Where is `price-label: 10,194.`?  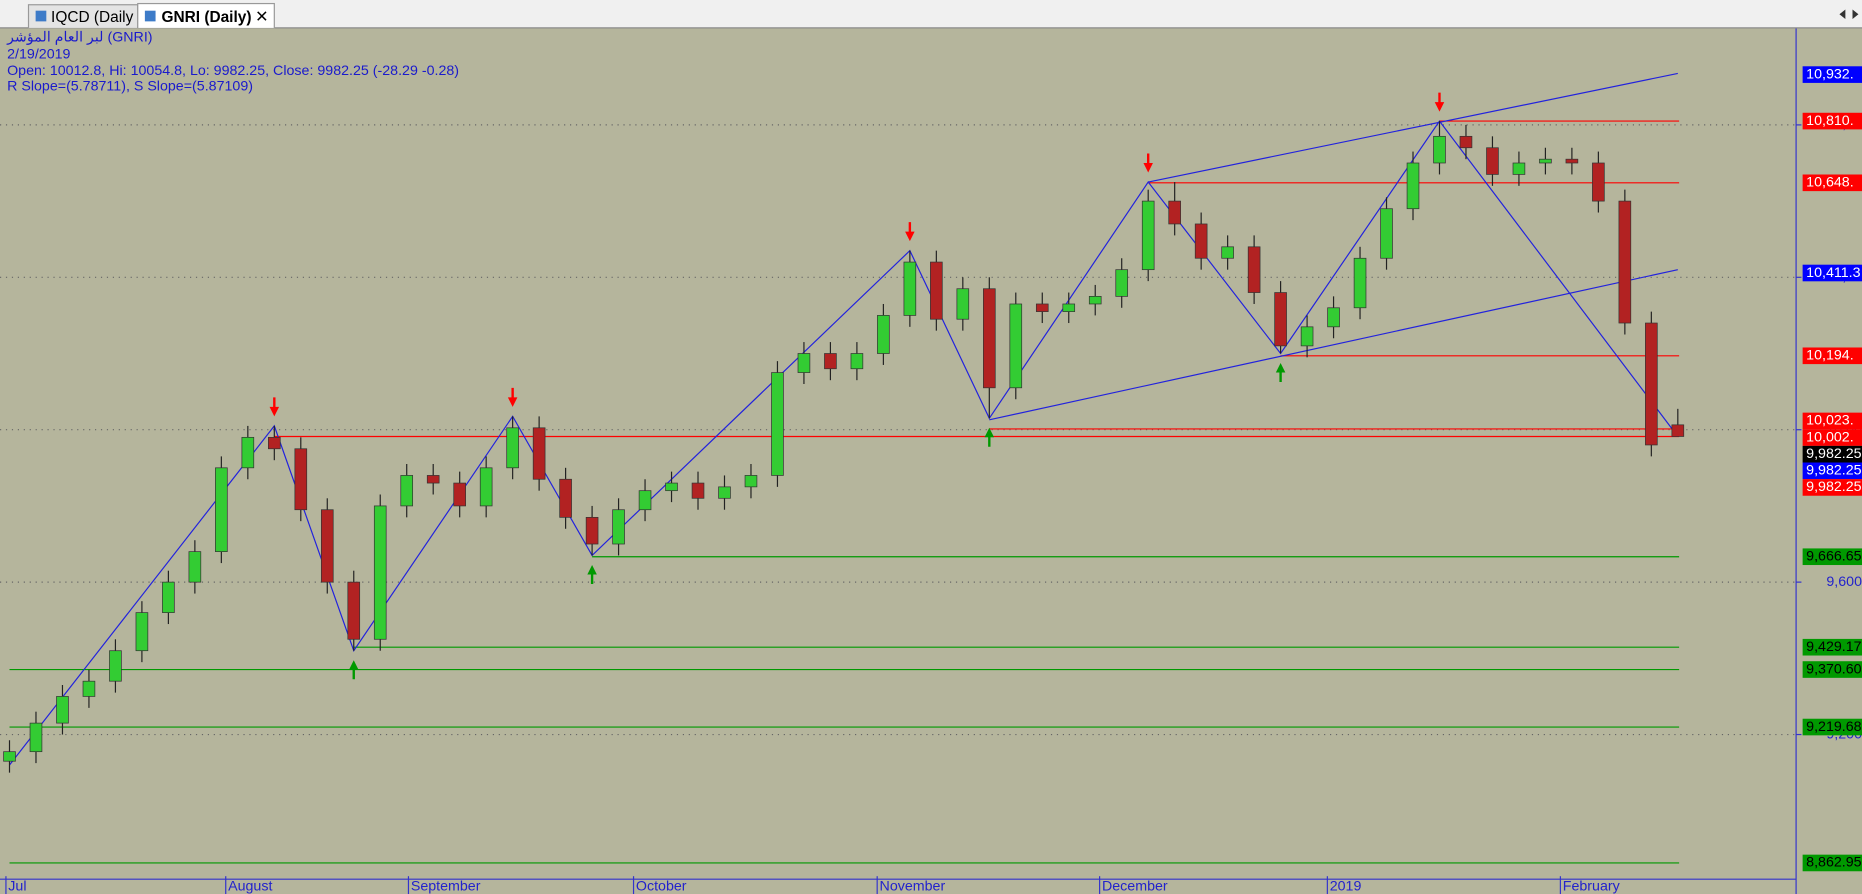 price-label: 10,194. is located at coordinates (1830, 356).